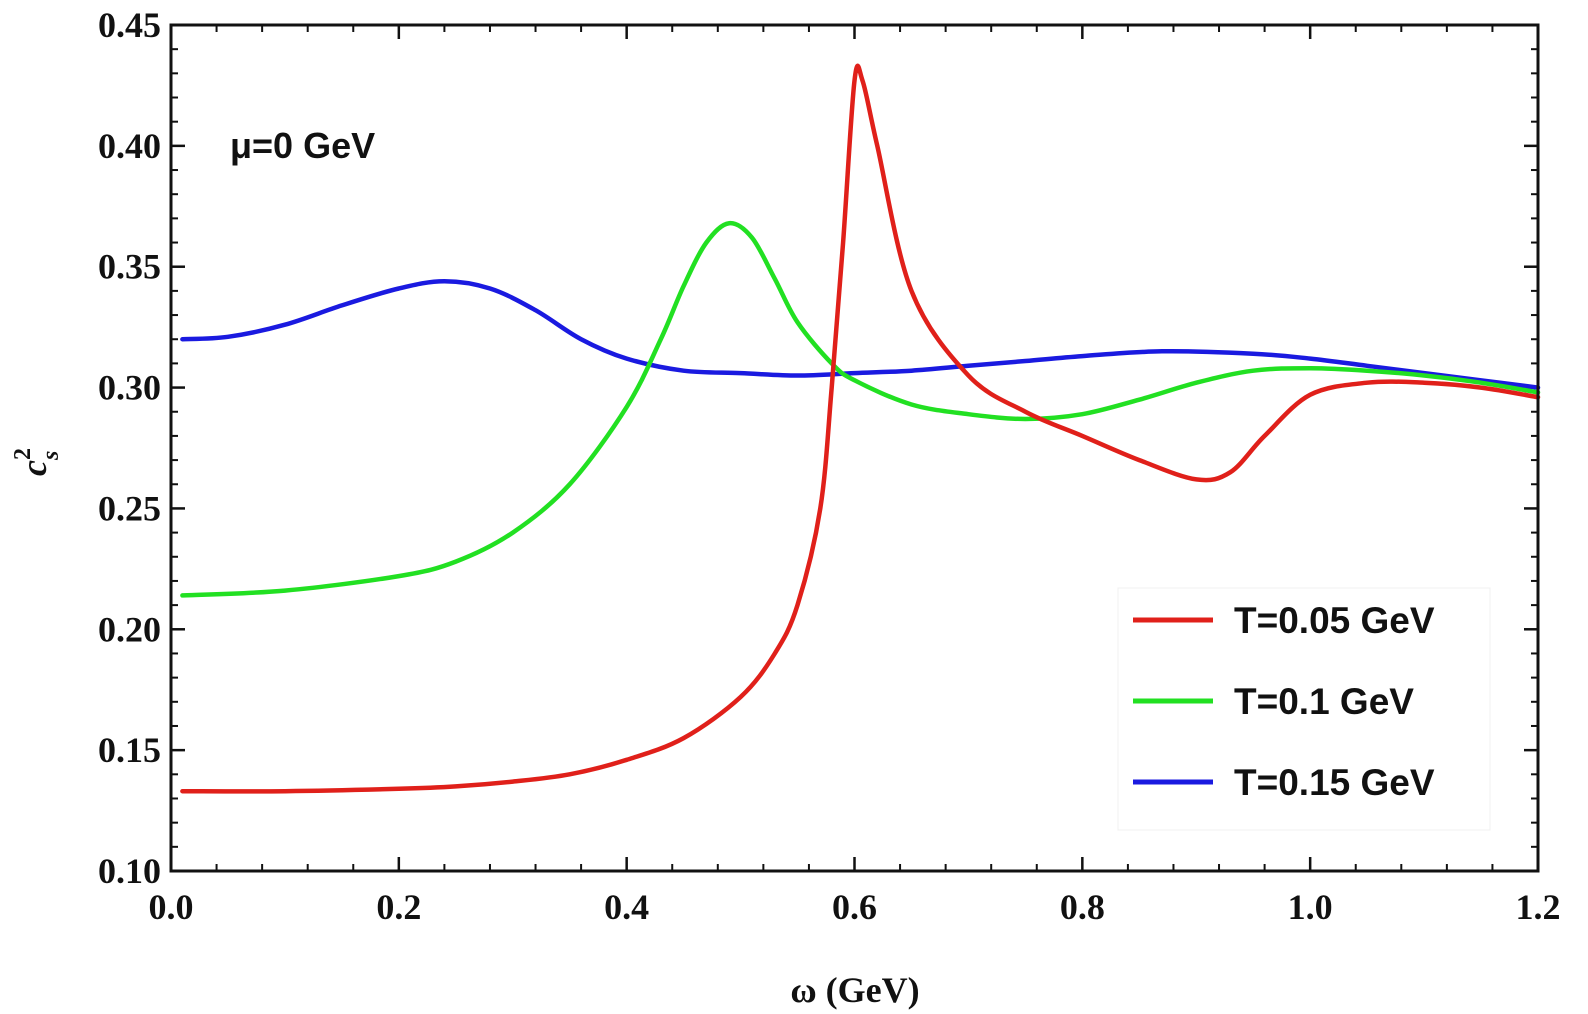 Image resolution: width=1588 pixels, height=1014 pixels. I want to click on y-tick-label: 0.20, so click(129, 629).